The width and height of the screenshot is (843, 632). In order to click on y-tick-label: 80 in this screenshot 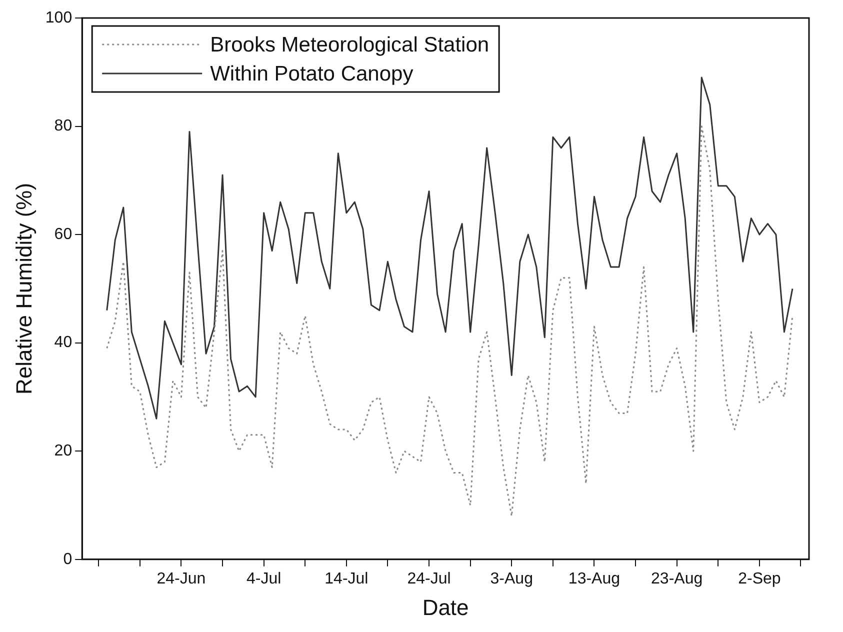, I will do `click(63, 126)`.